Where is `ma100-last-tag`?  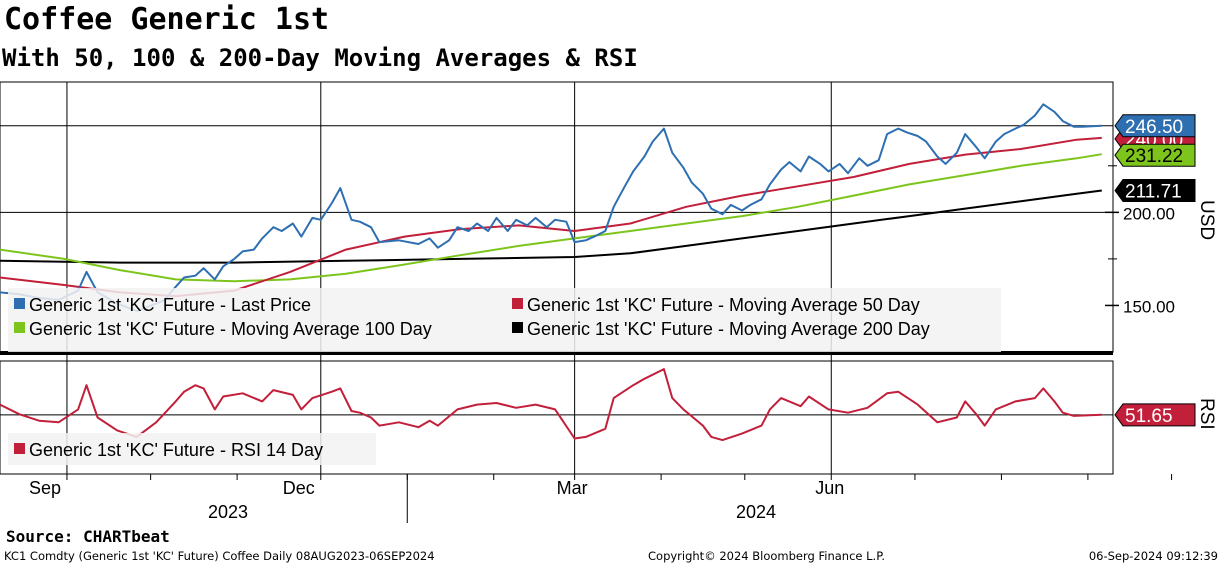
ma100-last-tag is located at coordinates (1155, 155).